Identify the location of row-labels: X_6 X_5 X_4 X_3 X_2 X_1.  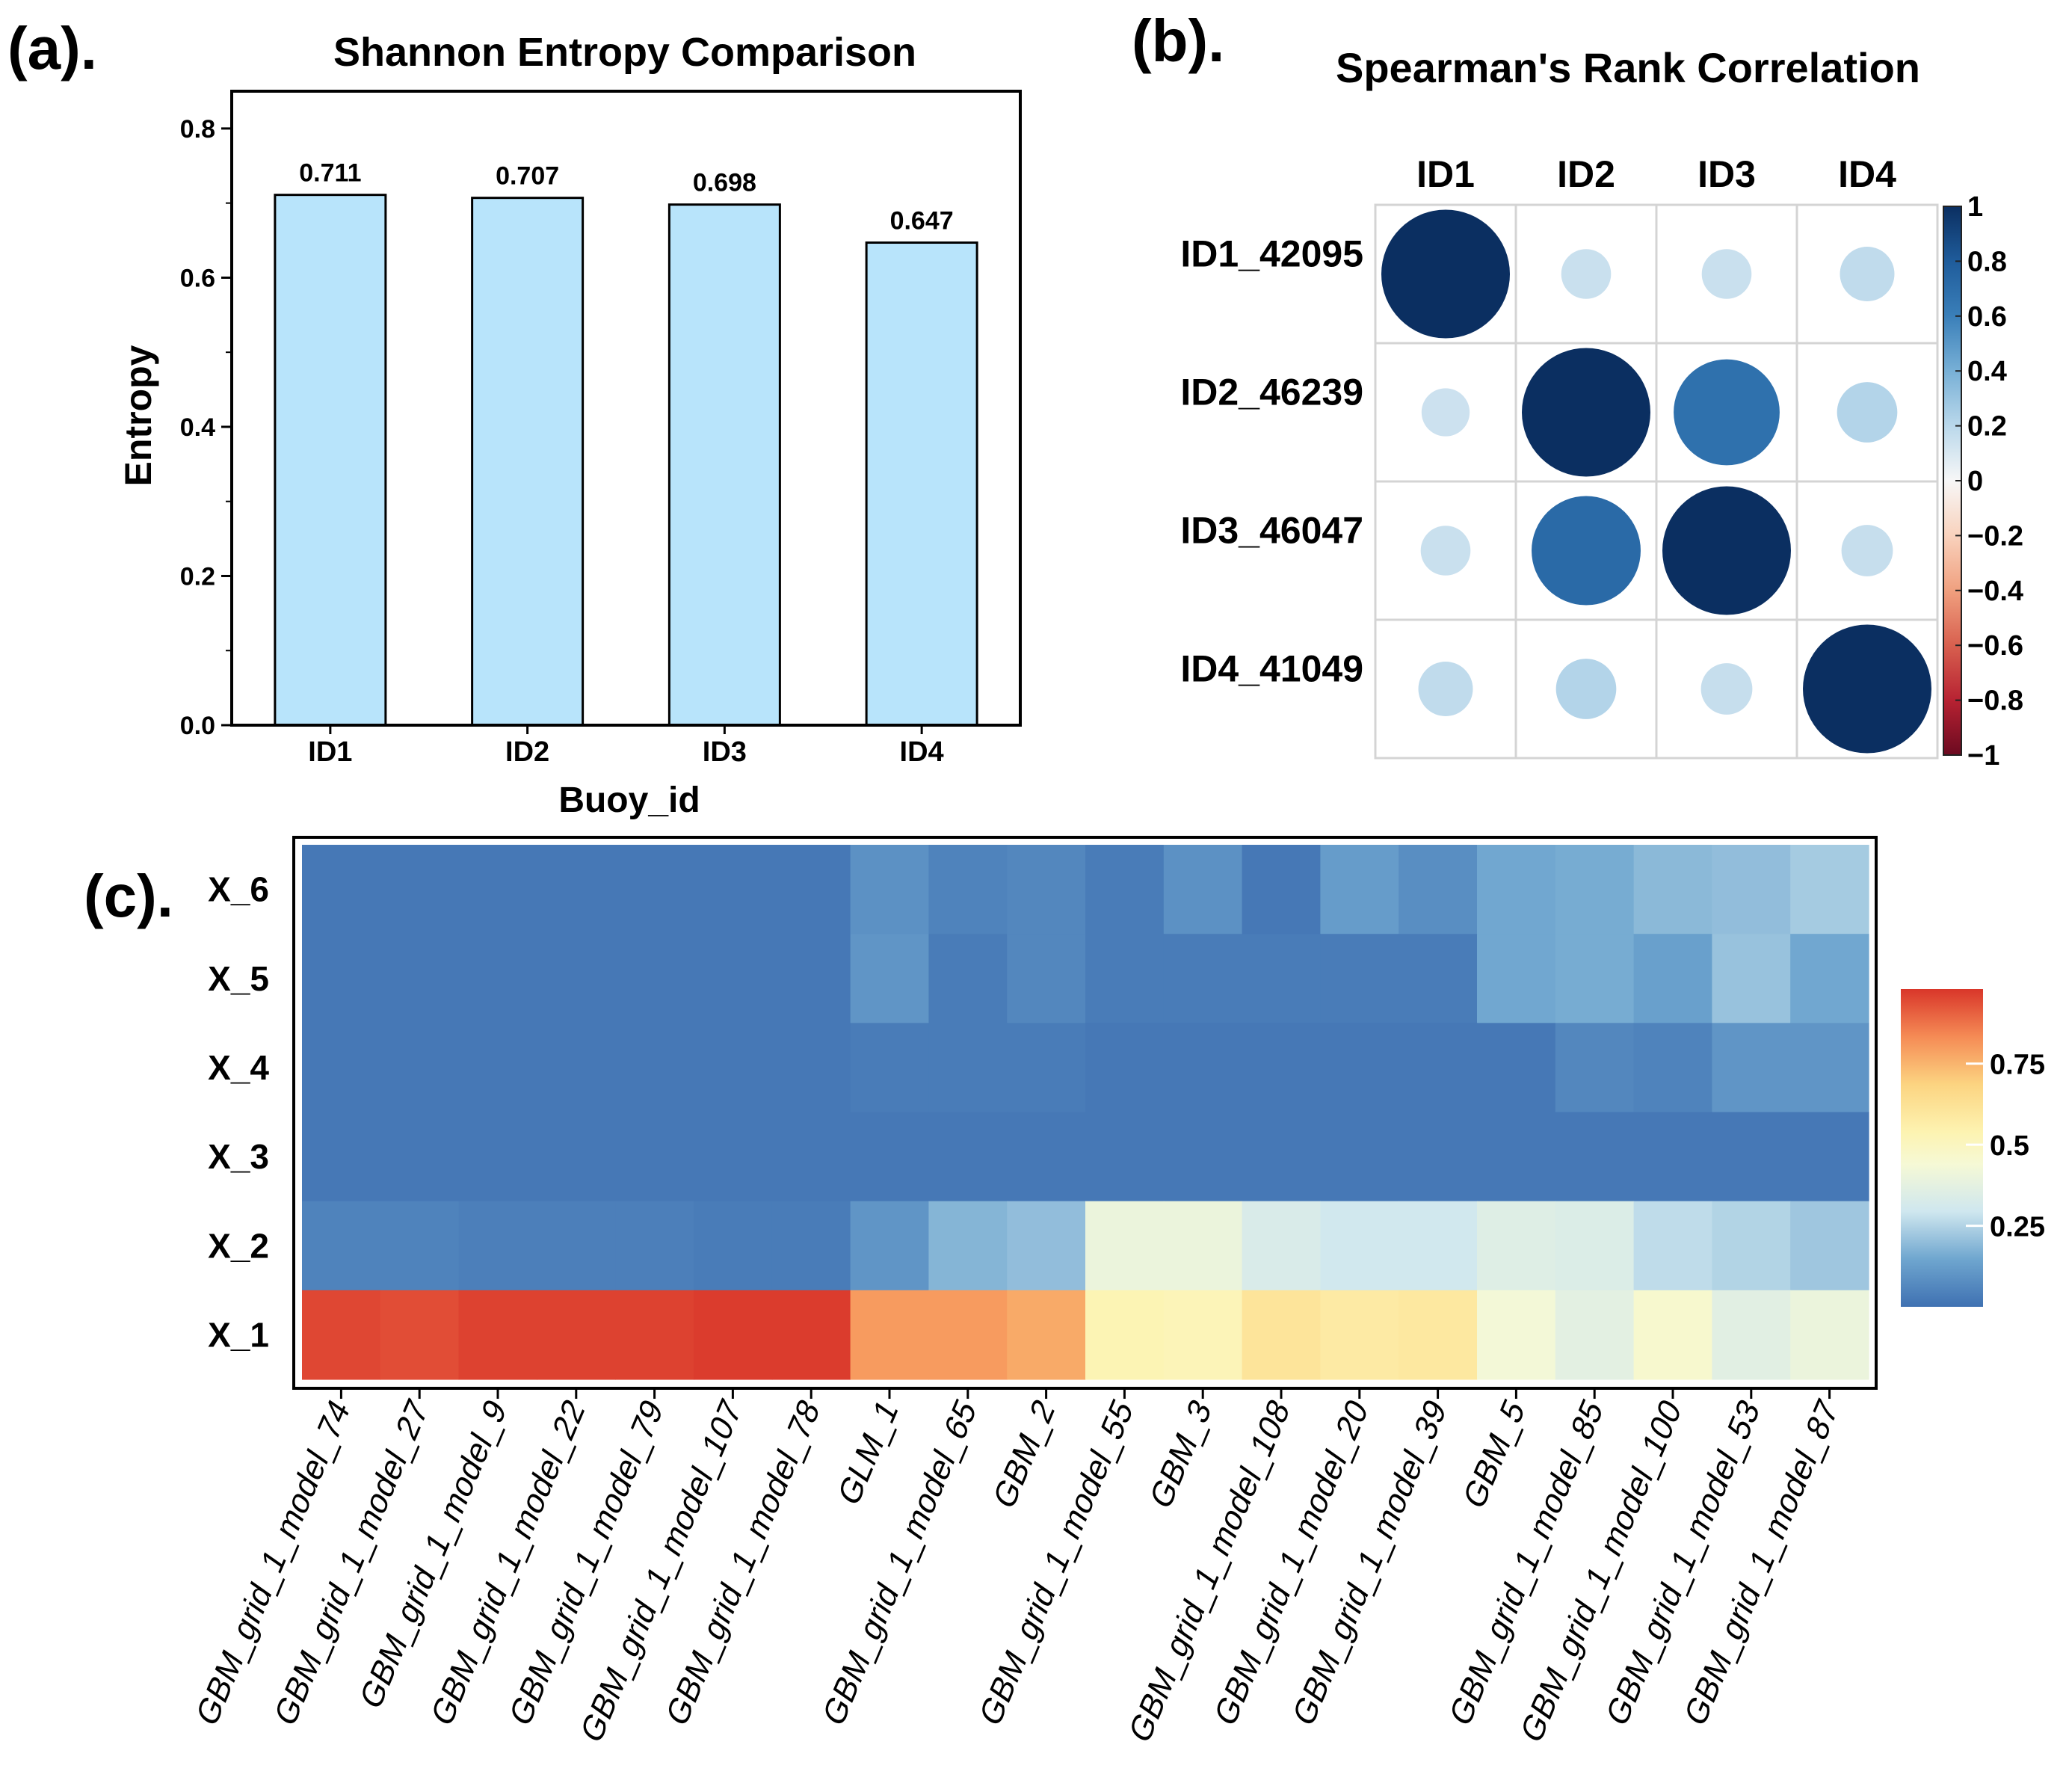
(239, 1112).